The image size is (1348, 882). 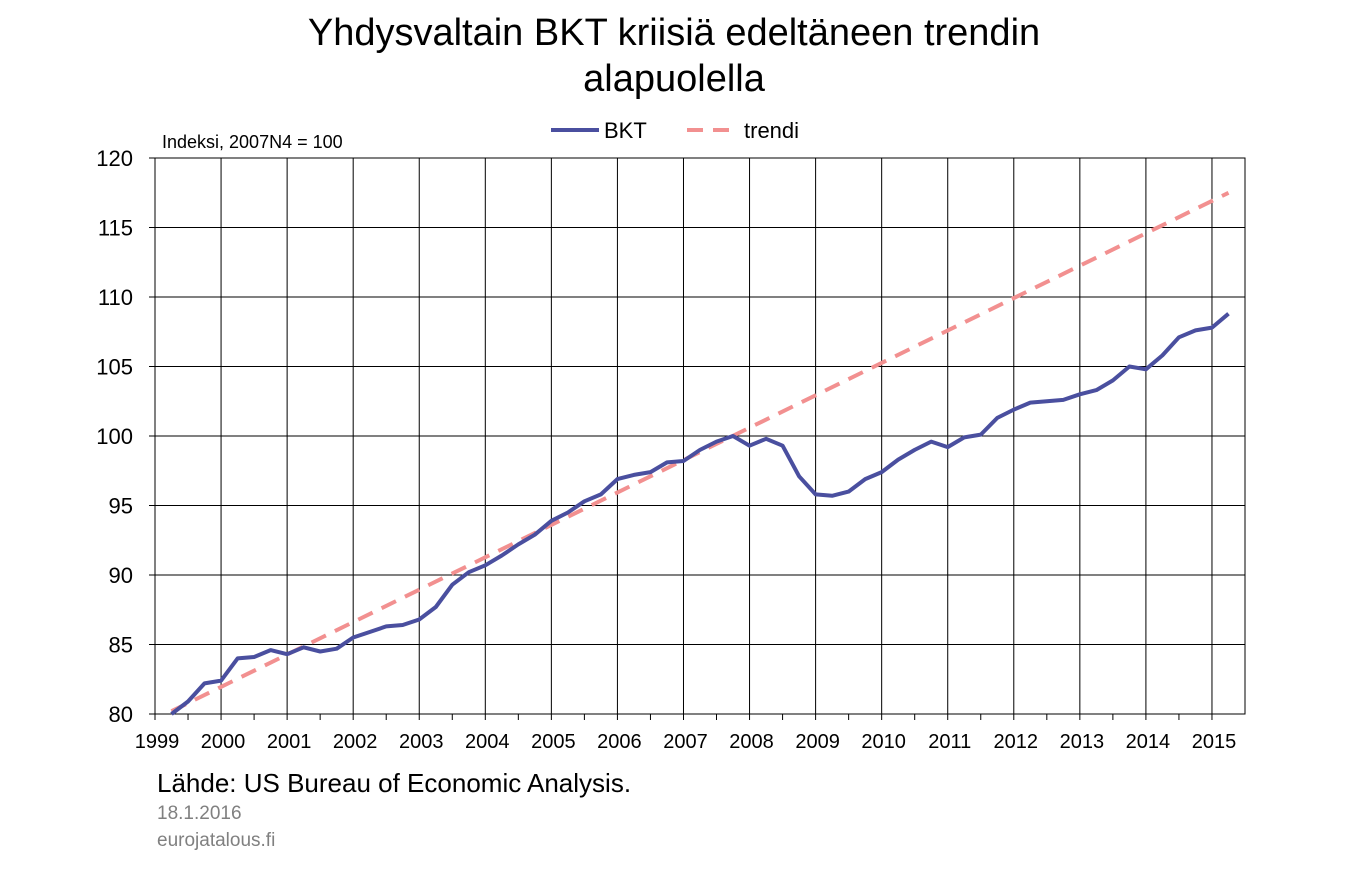 I want to click on x-tick-label: 2006, so click(x=619, y=742).